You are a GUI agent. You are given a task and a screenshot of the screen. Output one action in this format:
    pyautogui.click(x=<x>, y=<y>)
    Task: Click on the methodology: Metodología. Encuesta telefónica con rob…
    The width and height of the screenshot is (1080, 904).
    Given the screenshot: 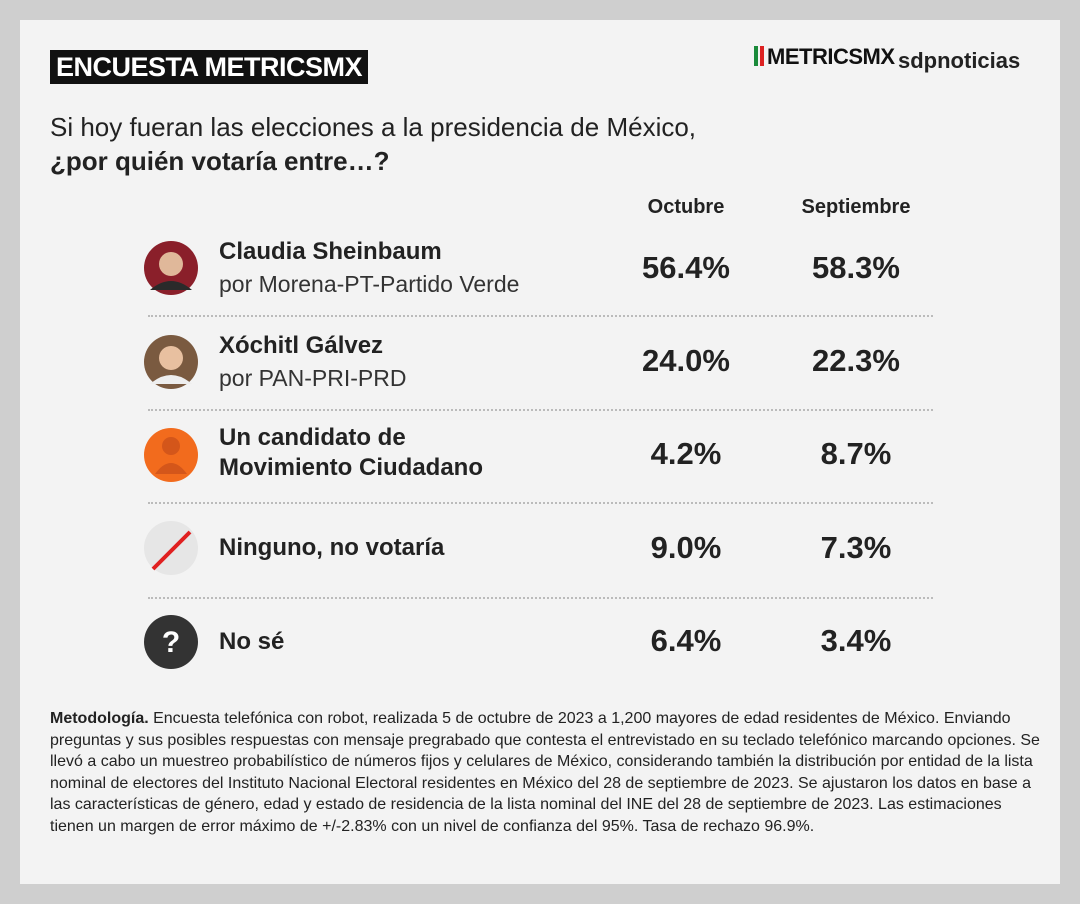 What is the action you would take?
    pyautogui.click(x=545, y=772)
    